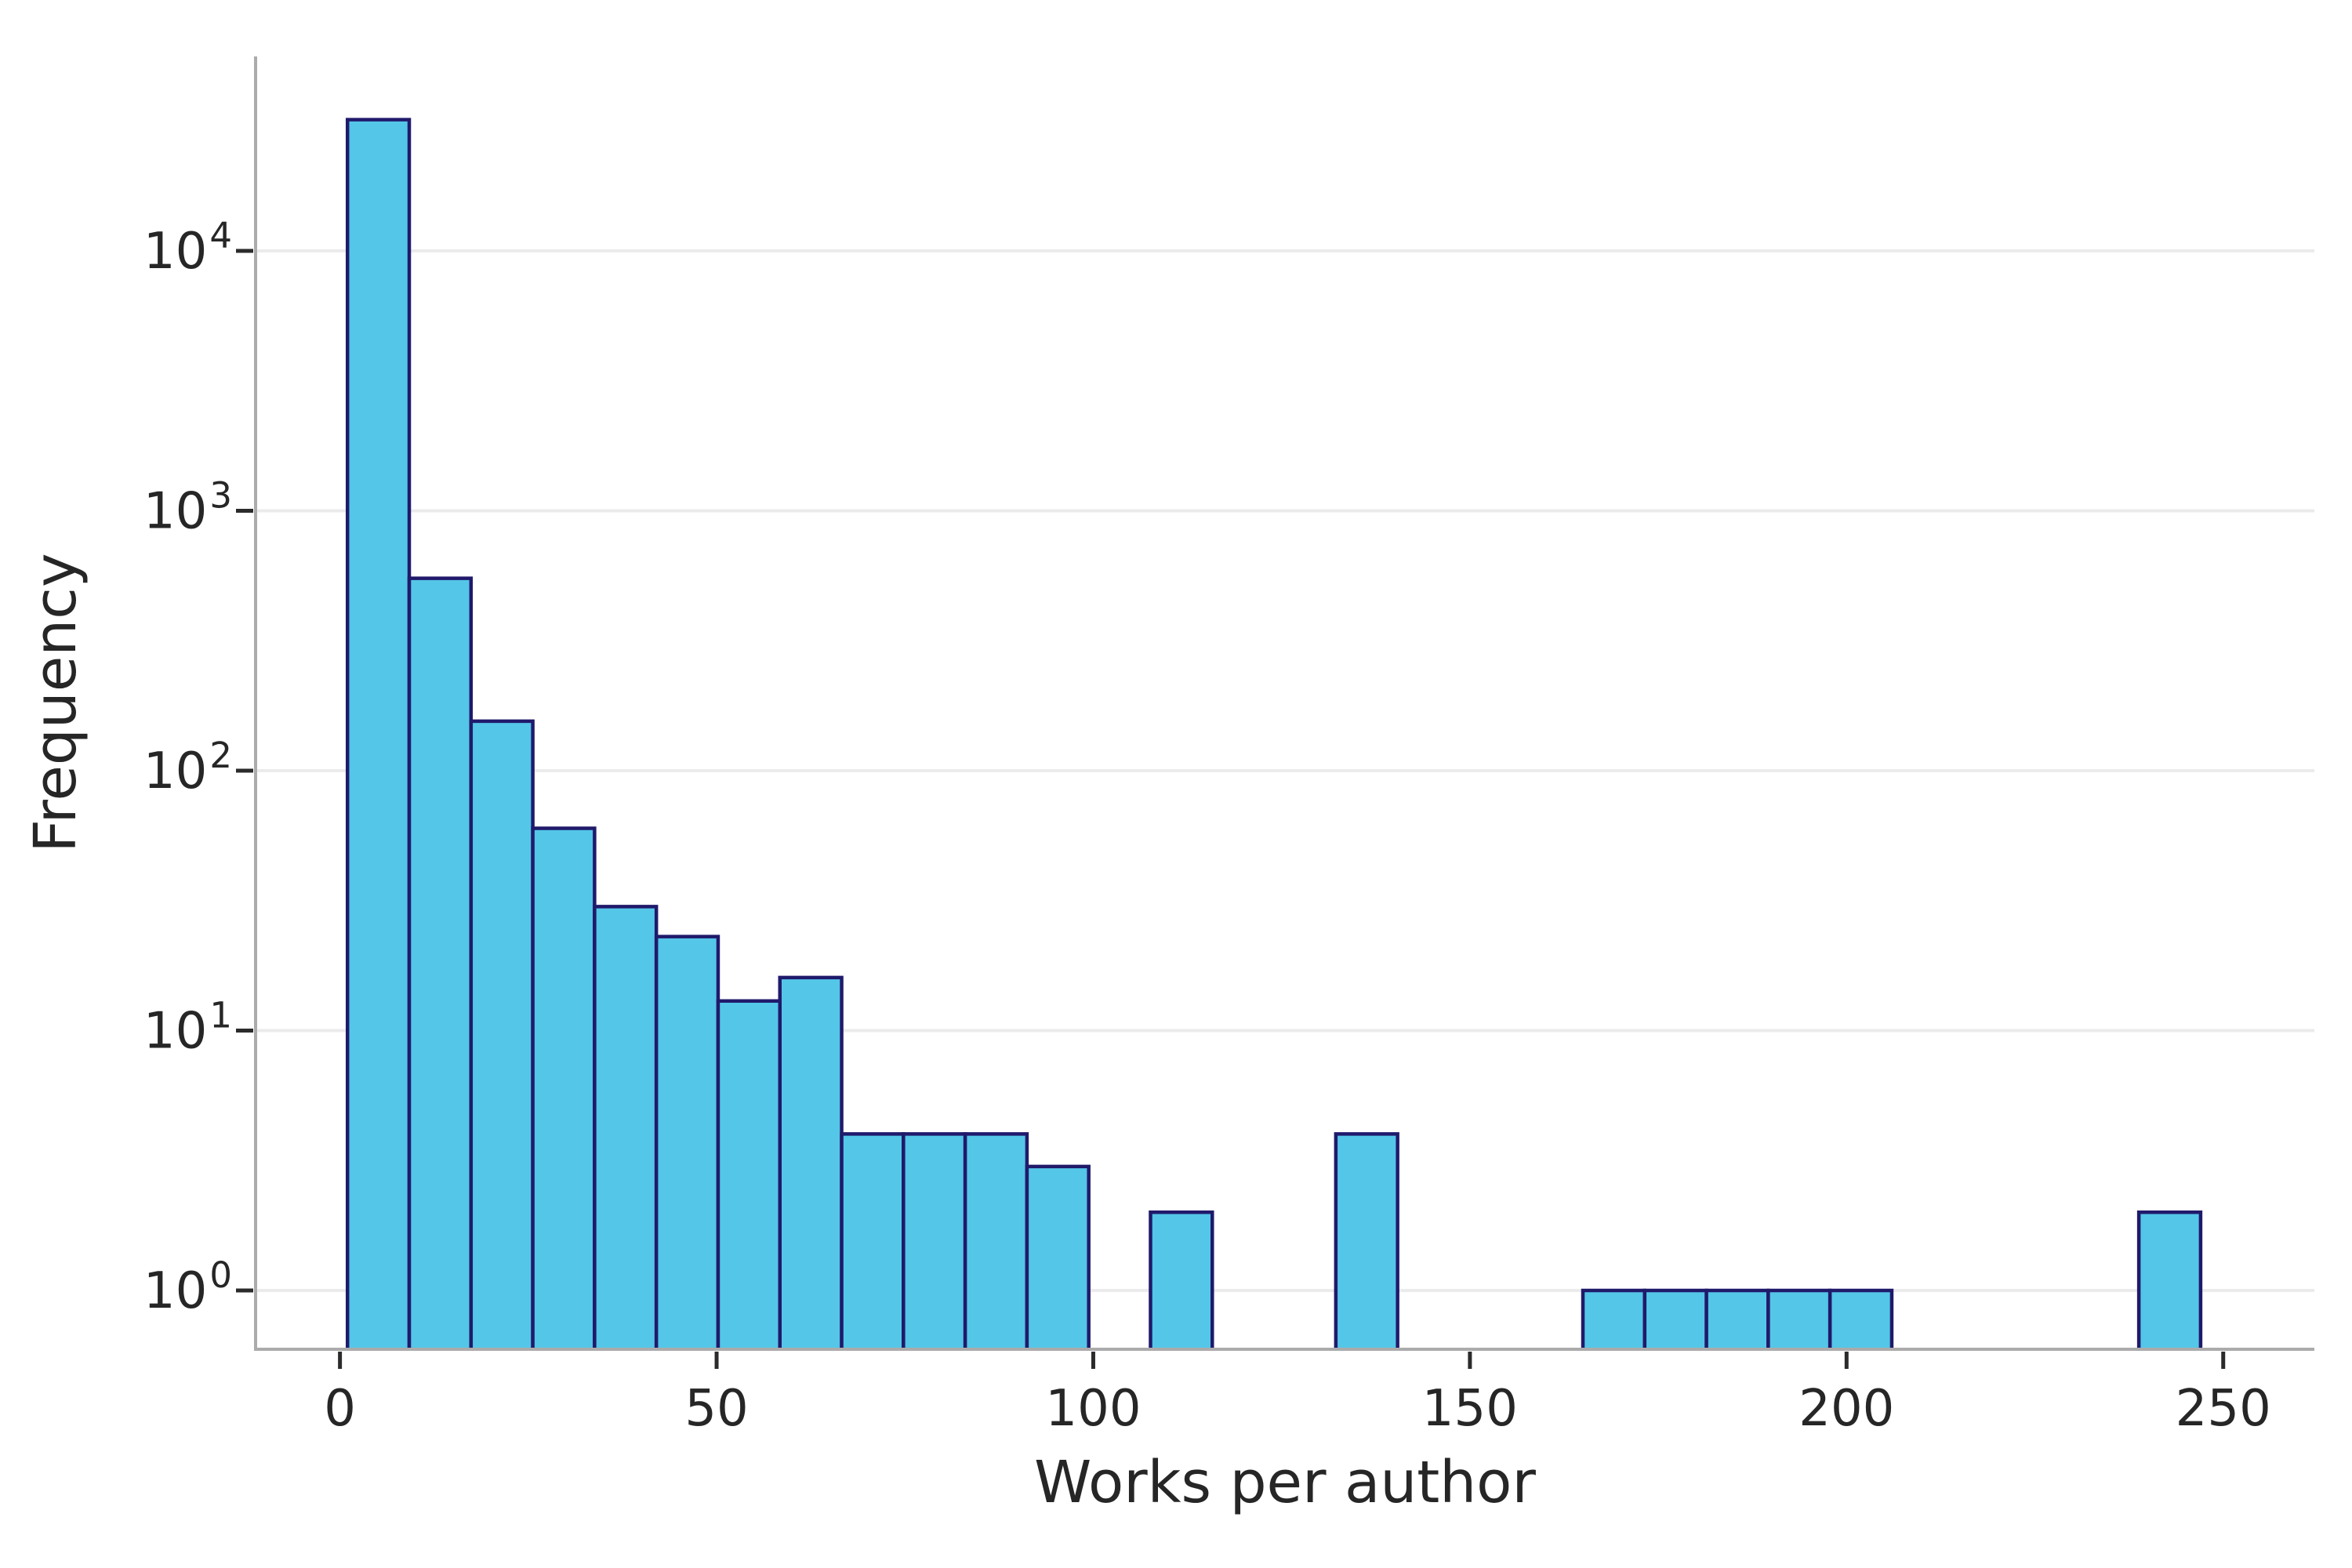  Describe the element at coordinates (187, 767) in the screenshot. I see `y-tick-label: 10²` at that location.